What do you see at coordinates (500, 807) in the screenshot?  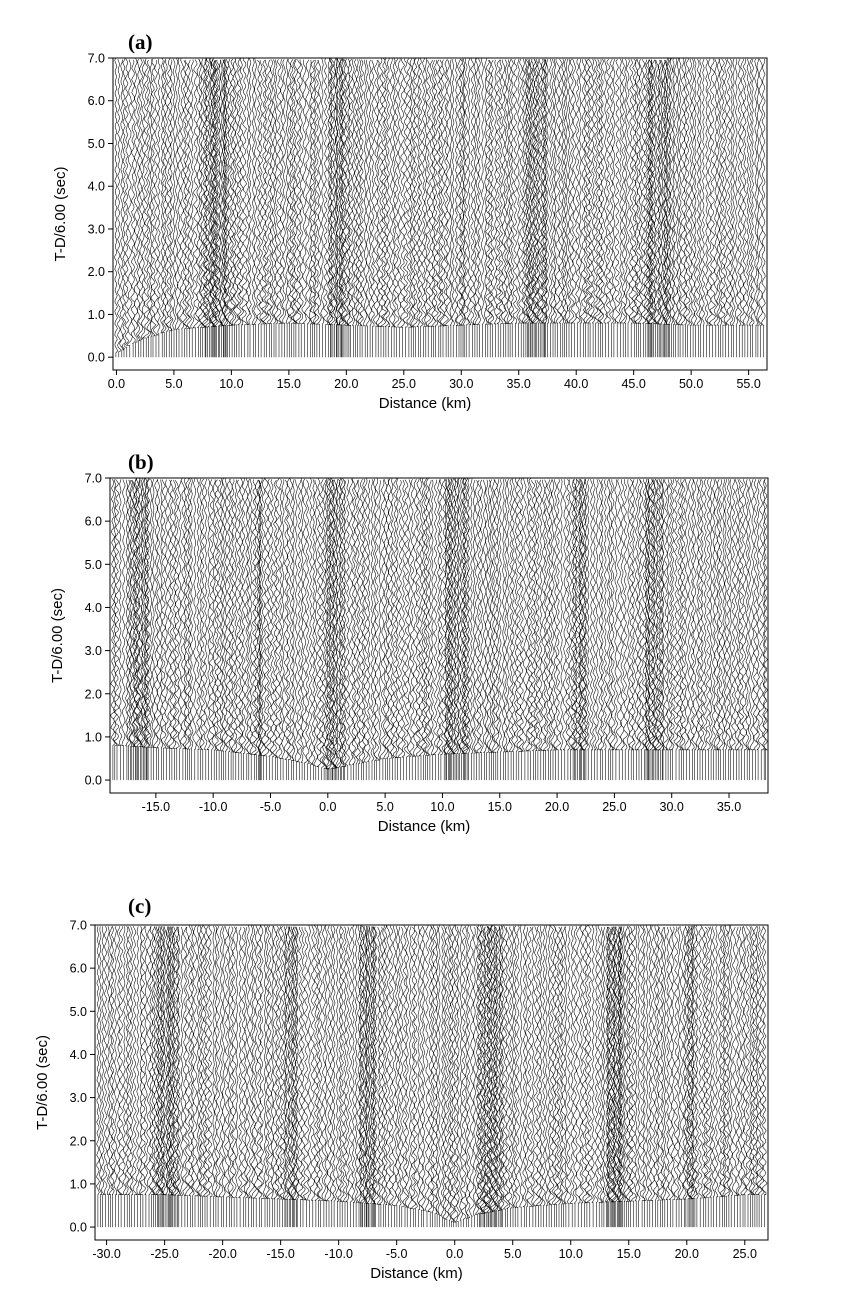 I see `x-tick-label: 15.0` at bounding box center [500, 807].